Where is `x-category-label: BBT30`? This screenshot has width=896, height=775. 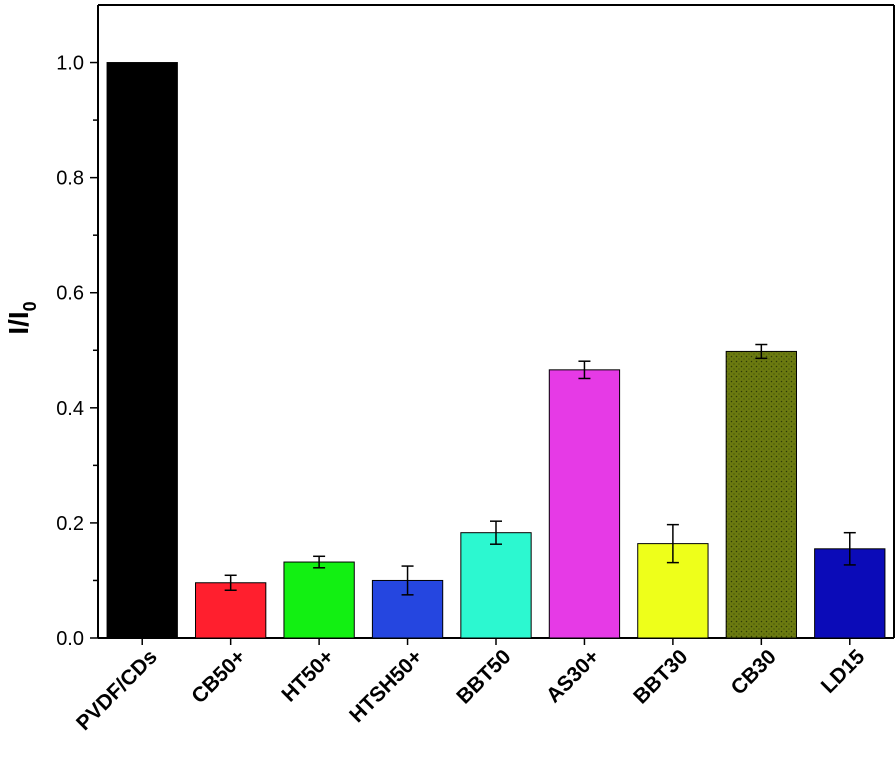 x-category-label: BBT30 is located at coordinates (660, 676).